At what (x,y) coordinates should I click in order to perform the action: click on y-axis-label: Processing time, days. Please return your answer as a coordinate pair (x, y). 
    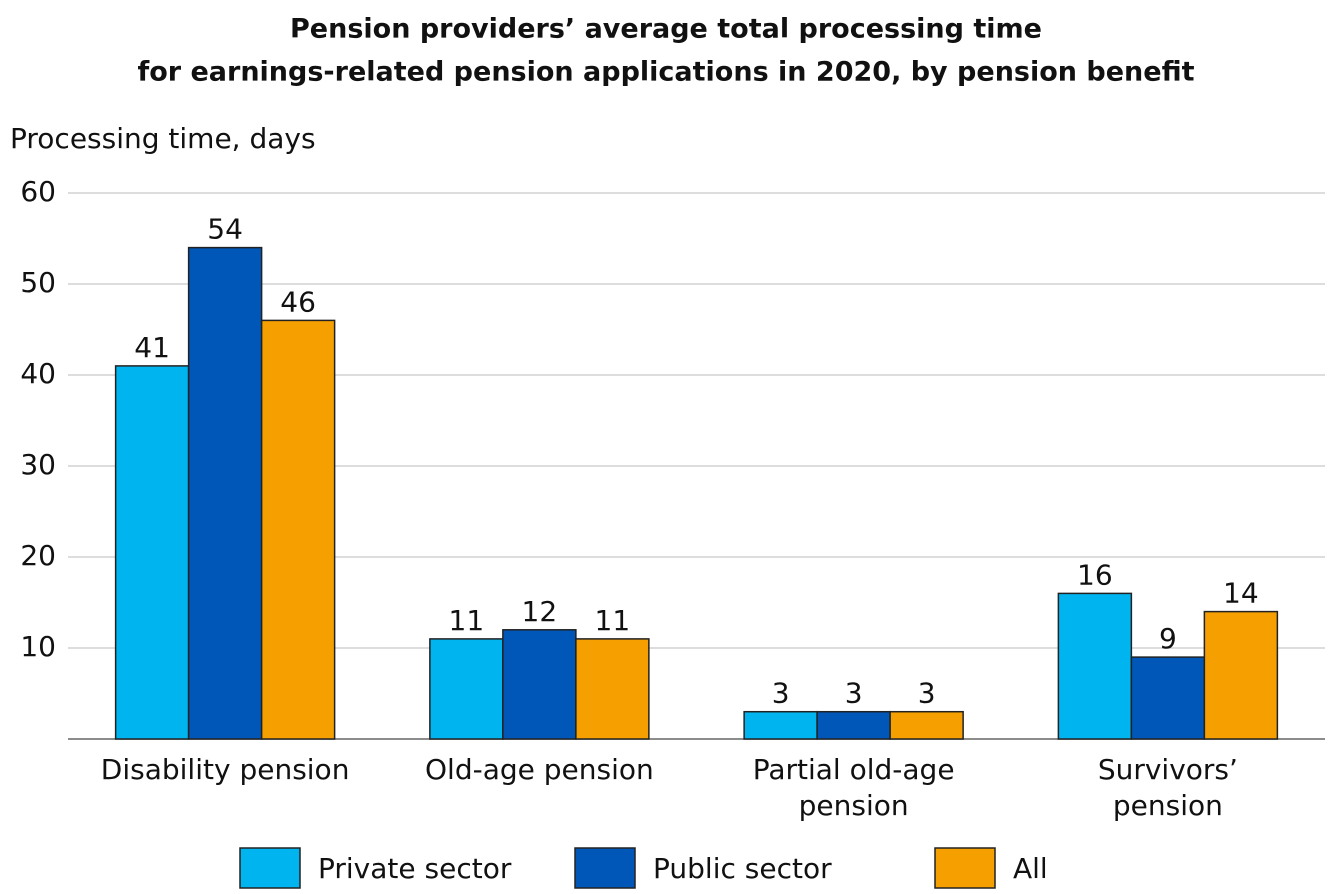
    Looking at the image, I should click on (163, 138).